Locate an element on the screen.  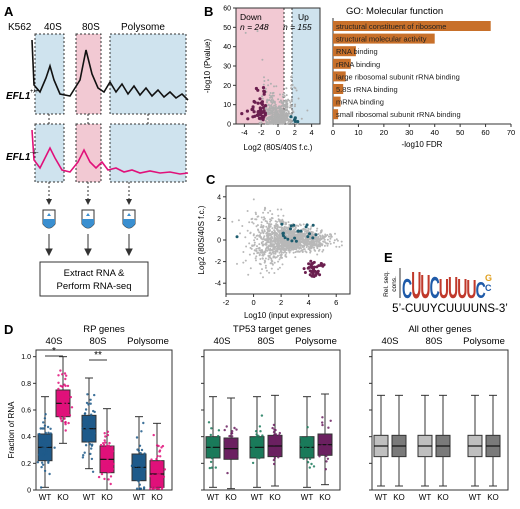
volcano-up-point is located at coordinates (295, 120).